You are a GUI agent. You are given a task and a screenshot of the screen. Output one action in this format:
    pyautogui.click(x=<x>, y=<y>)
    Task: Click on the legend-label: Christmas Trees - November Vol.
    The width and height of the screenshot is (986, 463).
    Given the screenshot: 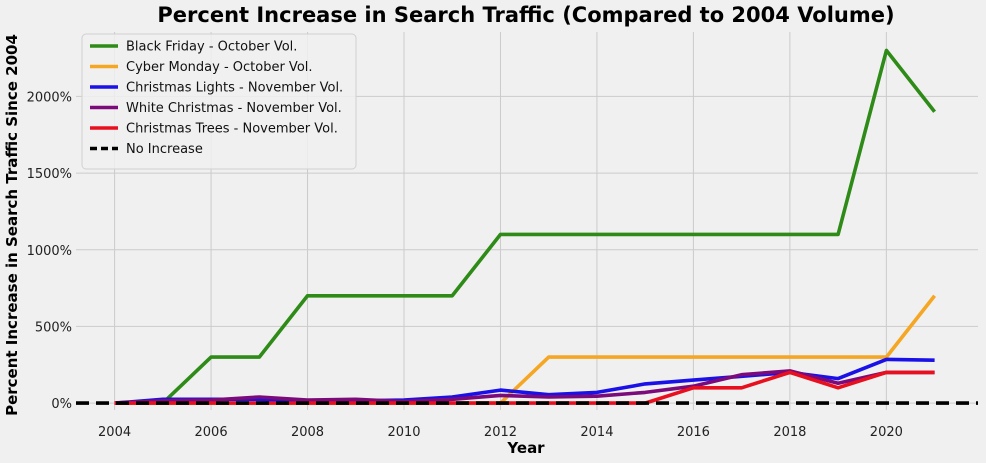 What is the action you would take?
    pyautogui.click(x=232, y=129)
    